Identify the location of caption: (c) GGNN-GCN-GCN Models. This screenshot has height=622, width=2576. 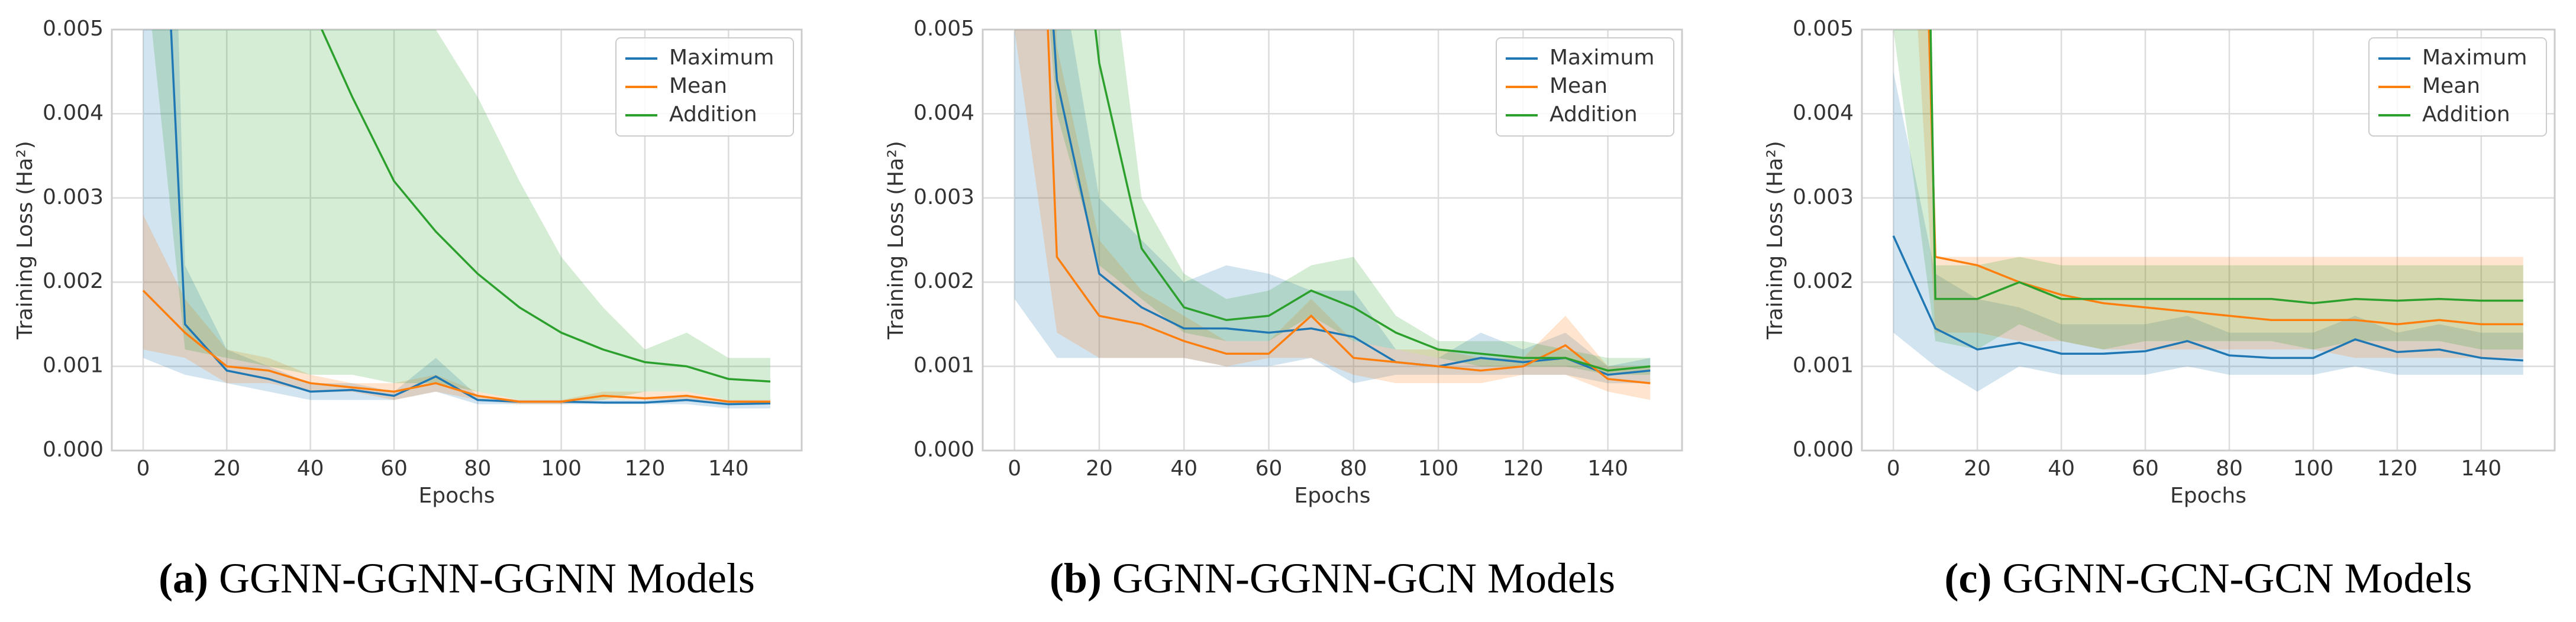
(2208, 578).